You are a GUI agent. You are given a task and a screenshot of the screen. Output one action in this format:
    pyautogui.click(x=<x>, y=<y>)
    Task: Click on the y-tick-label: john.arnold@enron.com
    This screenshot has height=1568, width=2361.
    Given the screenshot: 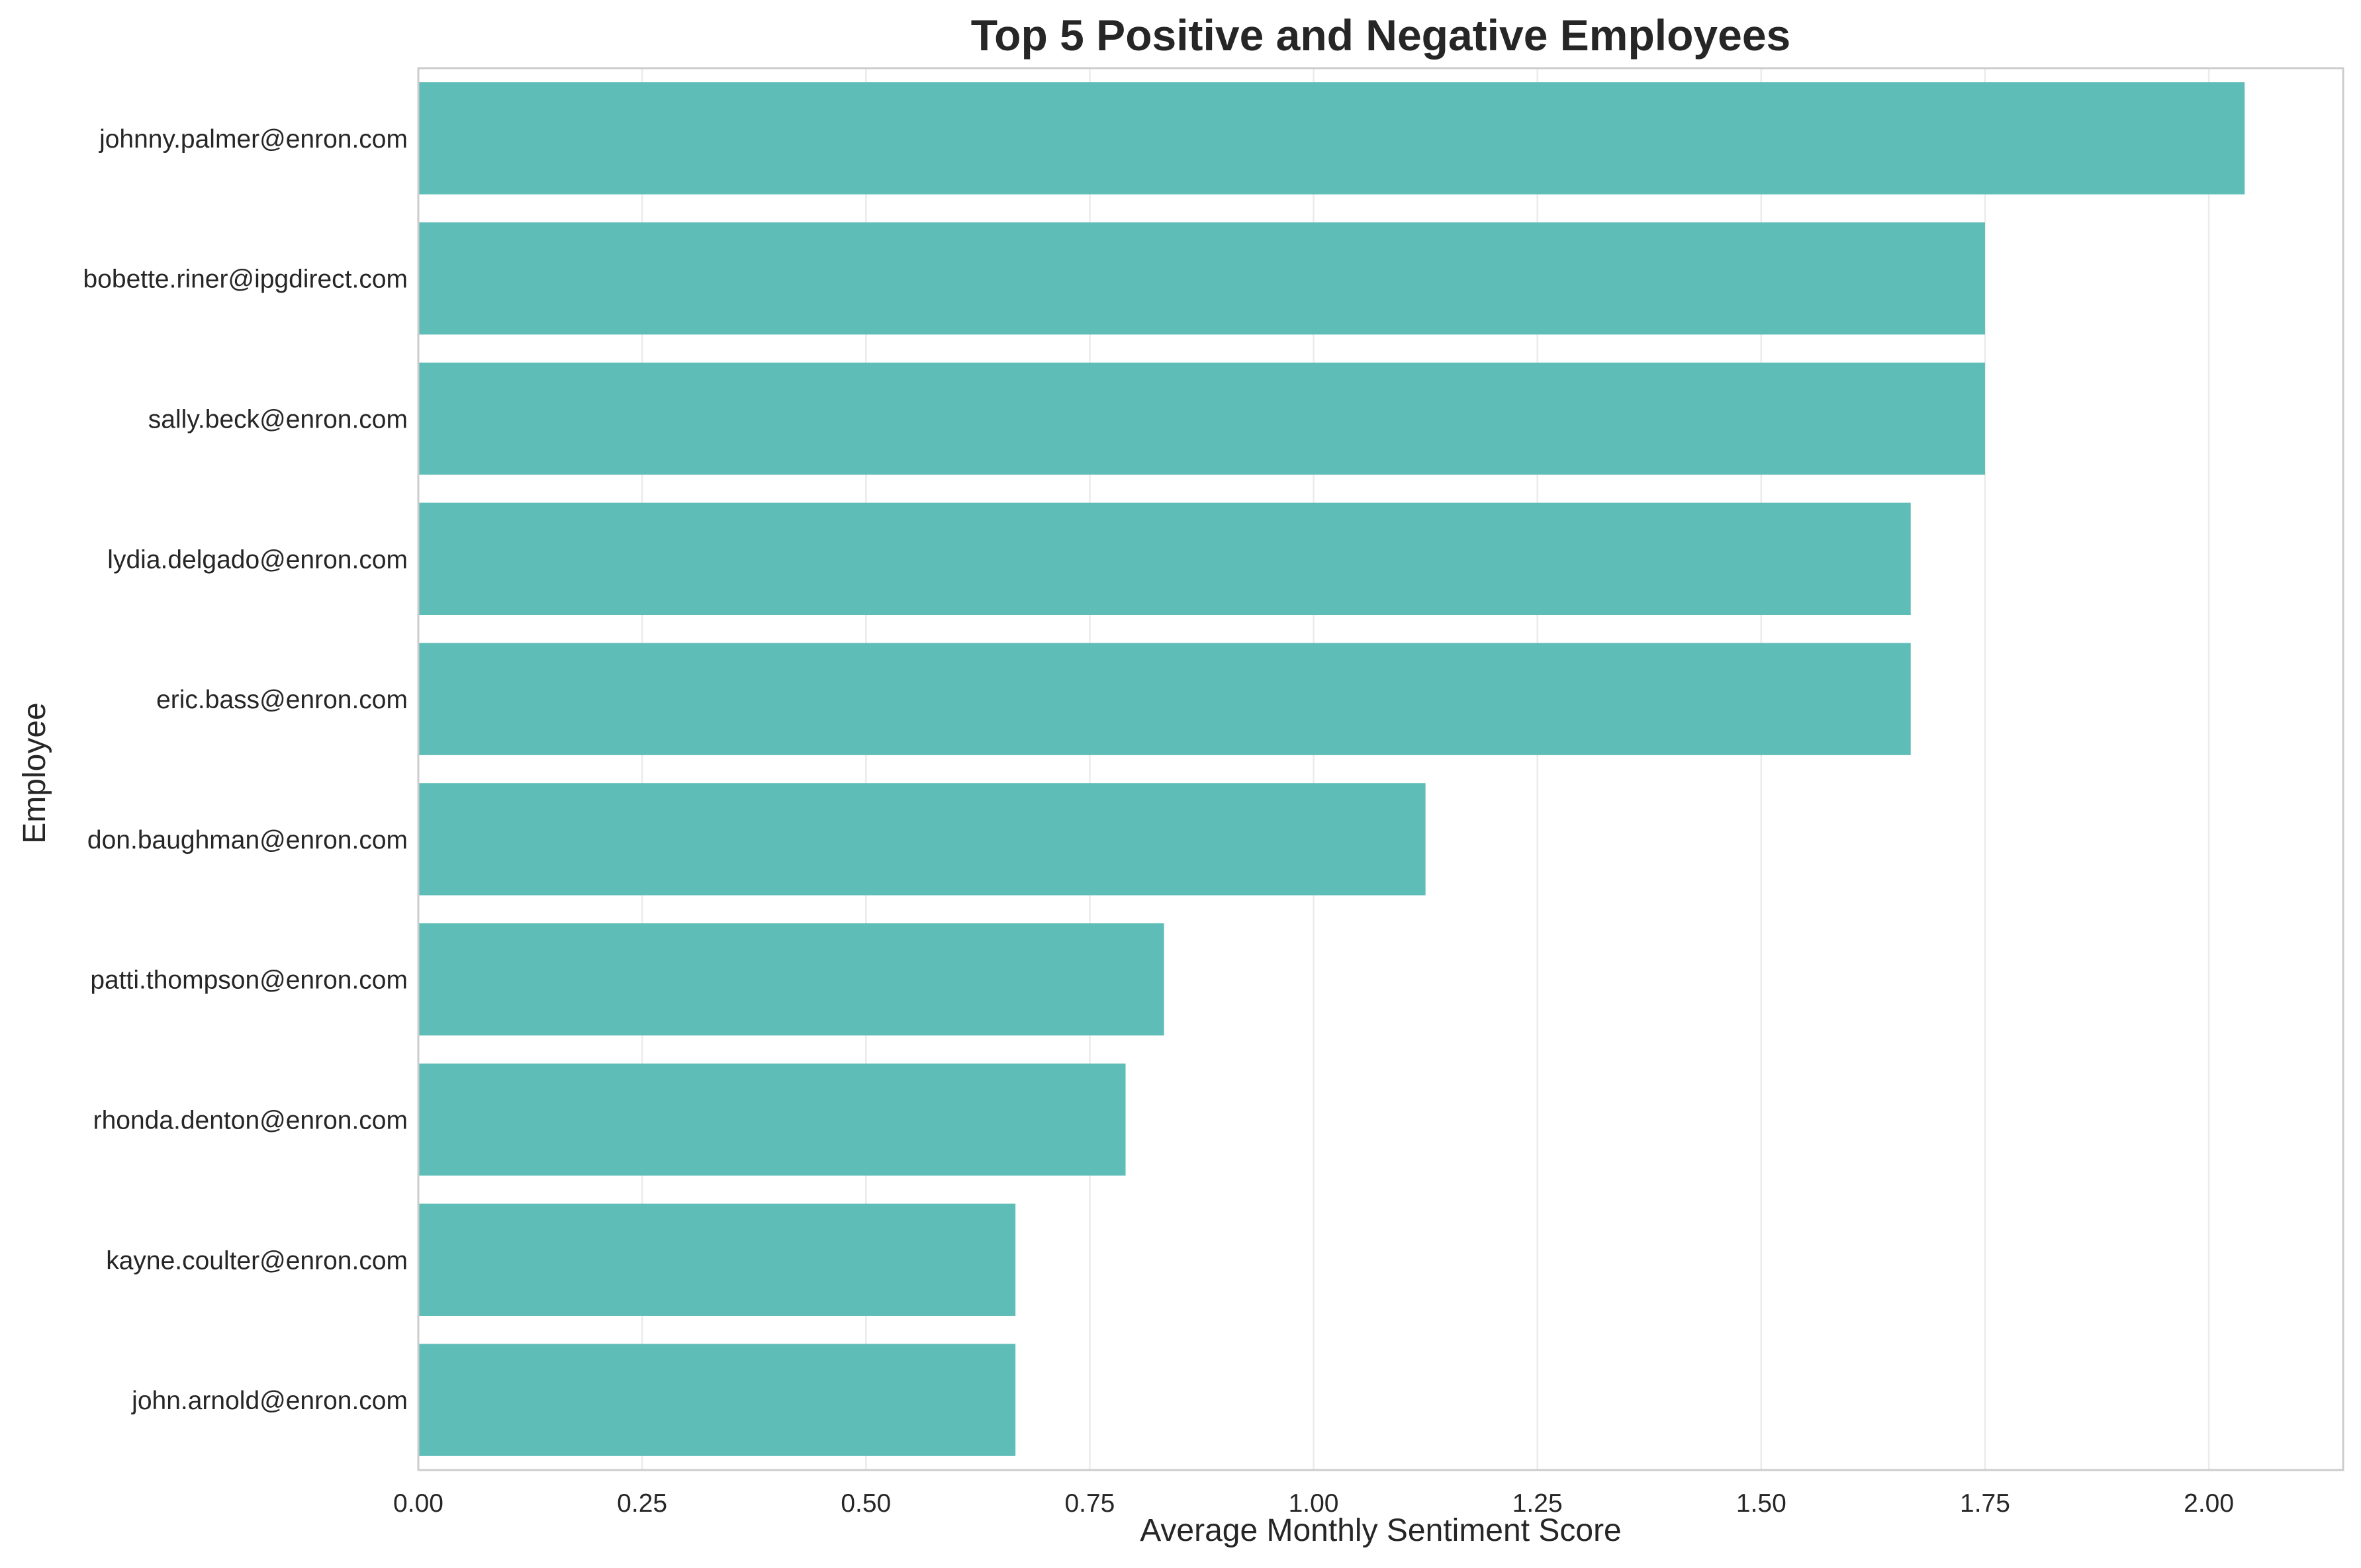 What is the action you would take?
    pyautogui.click(x=269, y=1401)
    